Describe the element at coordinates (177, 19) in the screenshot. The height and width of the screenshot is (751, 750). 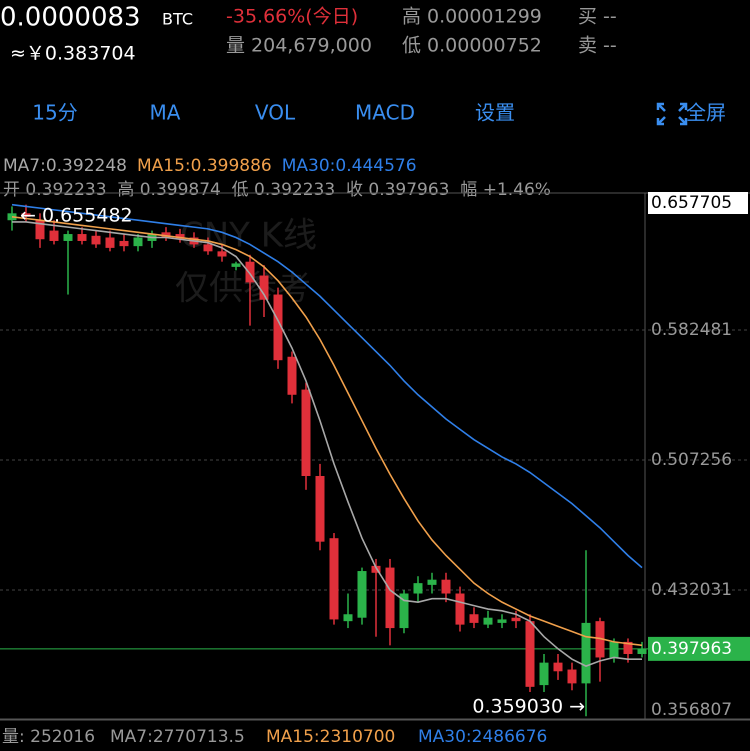
I see `unit: BTC` at that location.